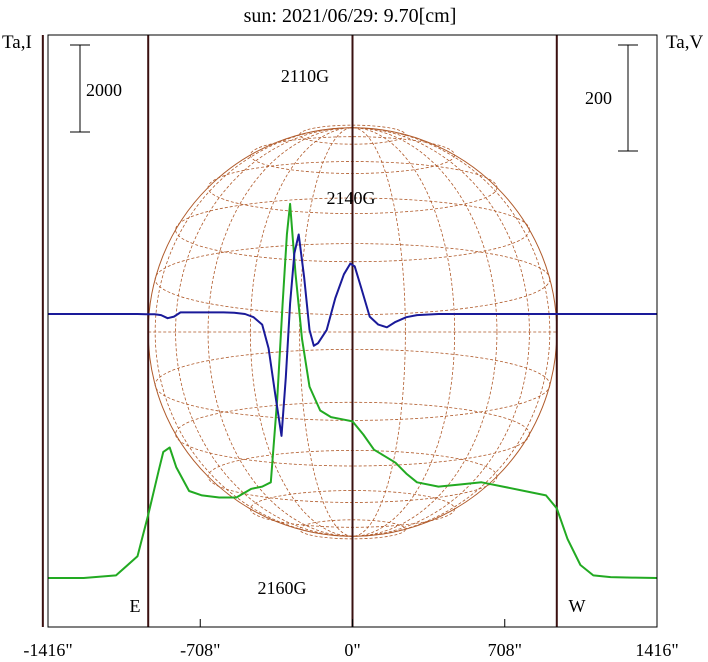  I want to click on left-scale-bar, so click(80, 88).